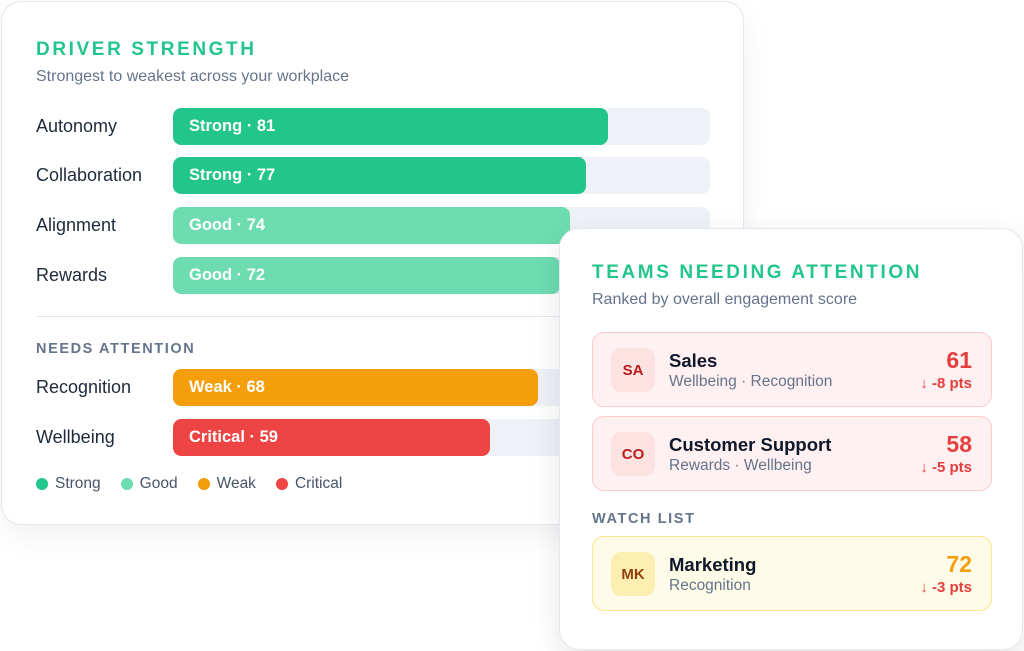  I want to click on driver-bar-track: Strong · 77, so click(441, 175).